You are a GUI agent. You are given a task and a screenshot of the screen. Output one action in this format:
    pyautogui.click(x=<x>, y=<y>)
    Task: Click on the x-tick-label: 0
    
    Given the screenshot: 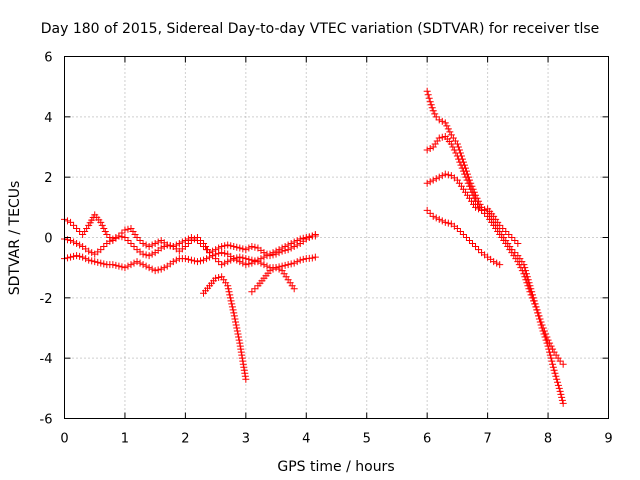 What is the action you would take?
    pyautogui.click(x=64, y=439)
    